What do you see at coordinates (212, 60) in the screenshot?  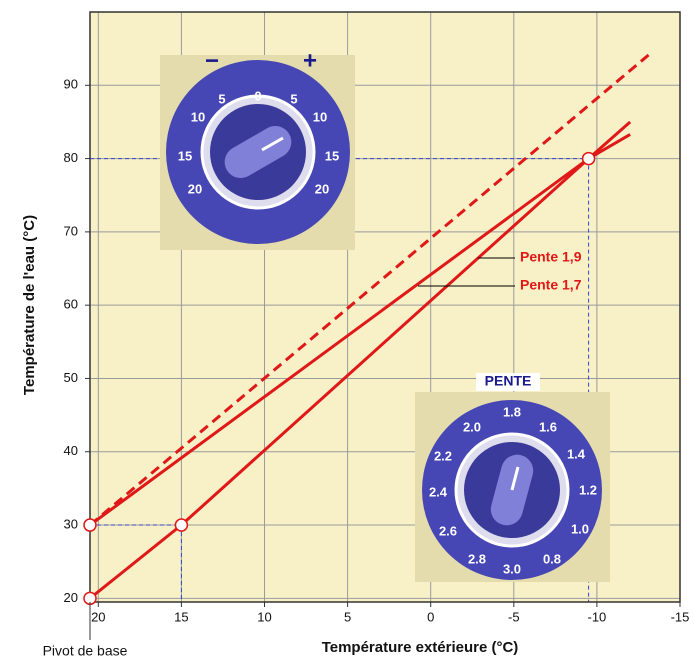 I see `dial-minus: −` at bounding box center [212, 60].